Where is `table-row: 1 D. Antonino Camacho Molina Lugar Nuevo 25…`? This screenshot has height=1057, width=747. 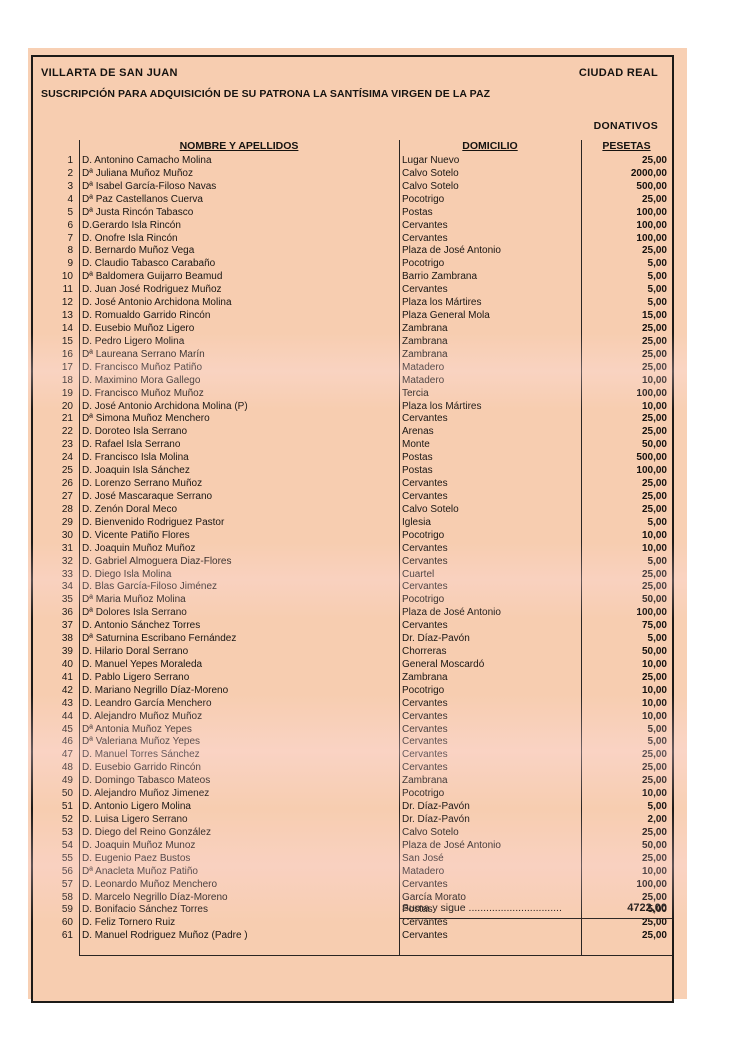 table-row: 1 D. Antonino Camacho Molina Lugar Nuevo 25… is located at coordinates (352, 161).